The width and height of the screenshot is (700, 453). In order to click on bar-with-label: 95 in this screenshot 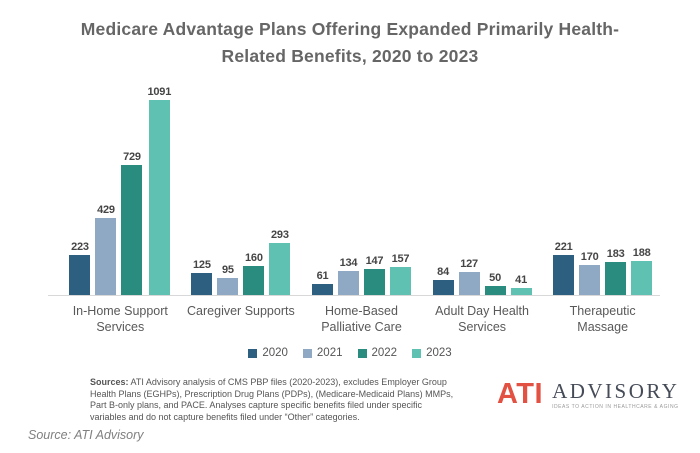, I will do `click(228, 279)`.